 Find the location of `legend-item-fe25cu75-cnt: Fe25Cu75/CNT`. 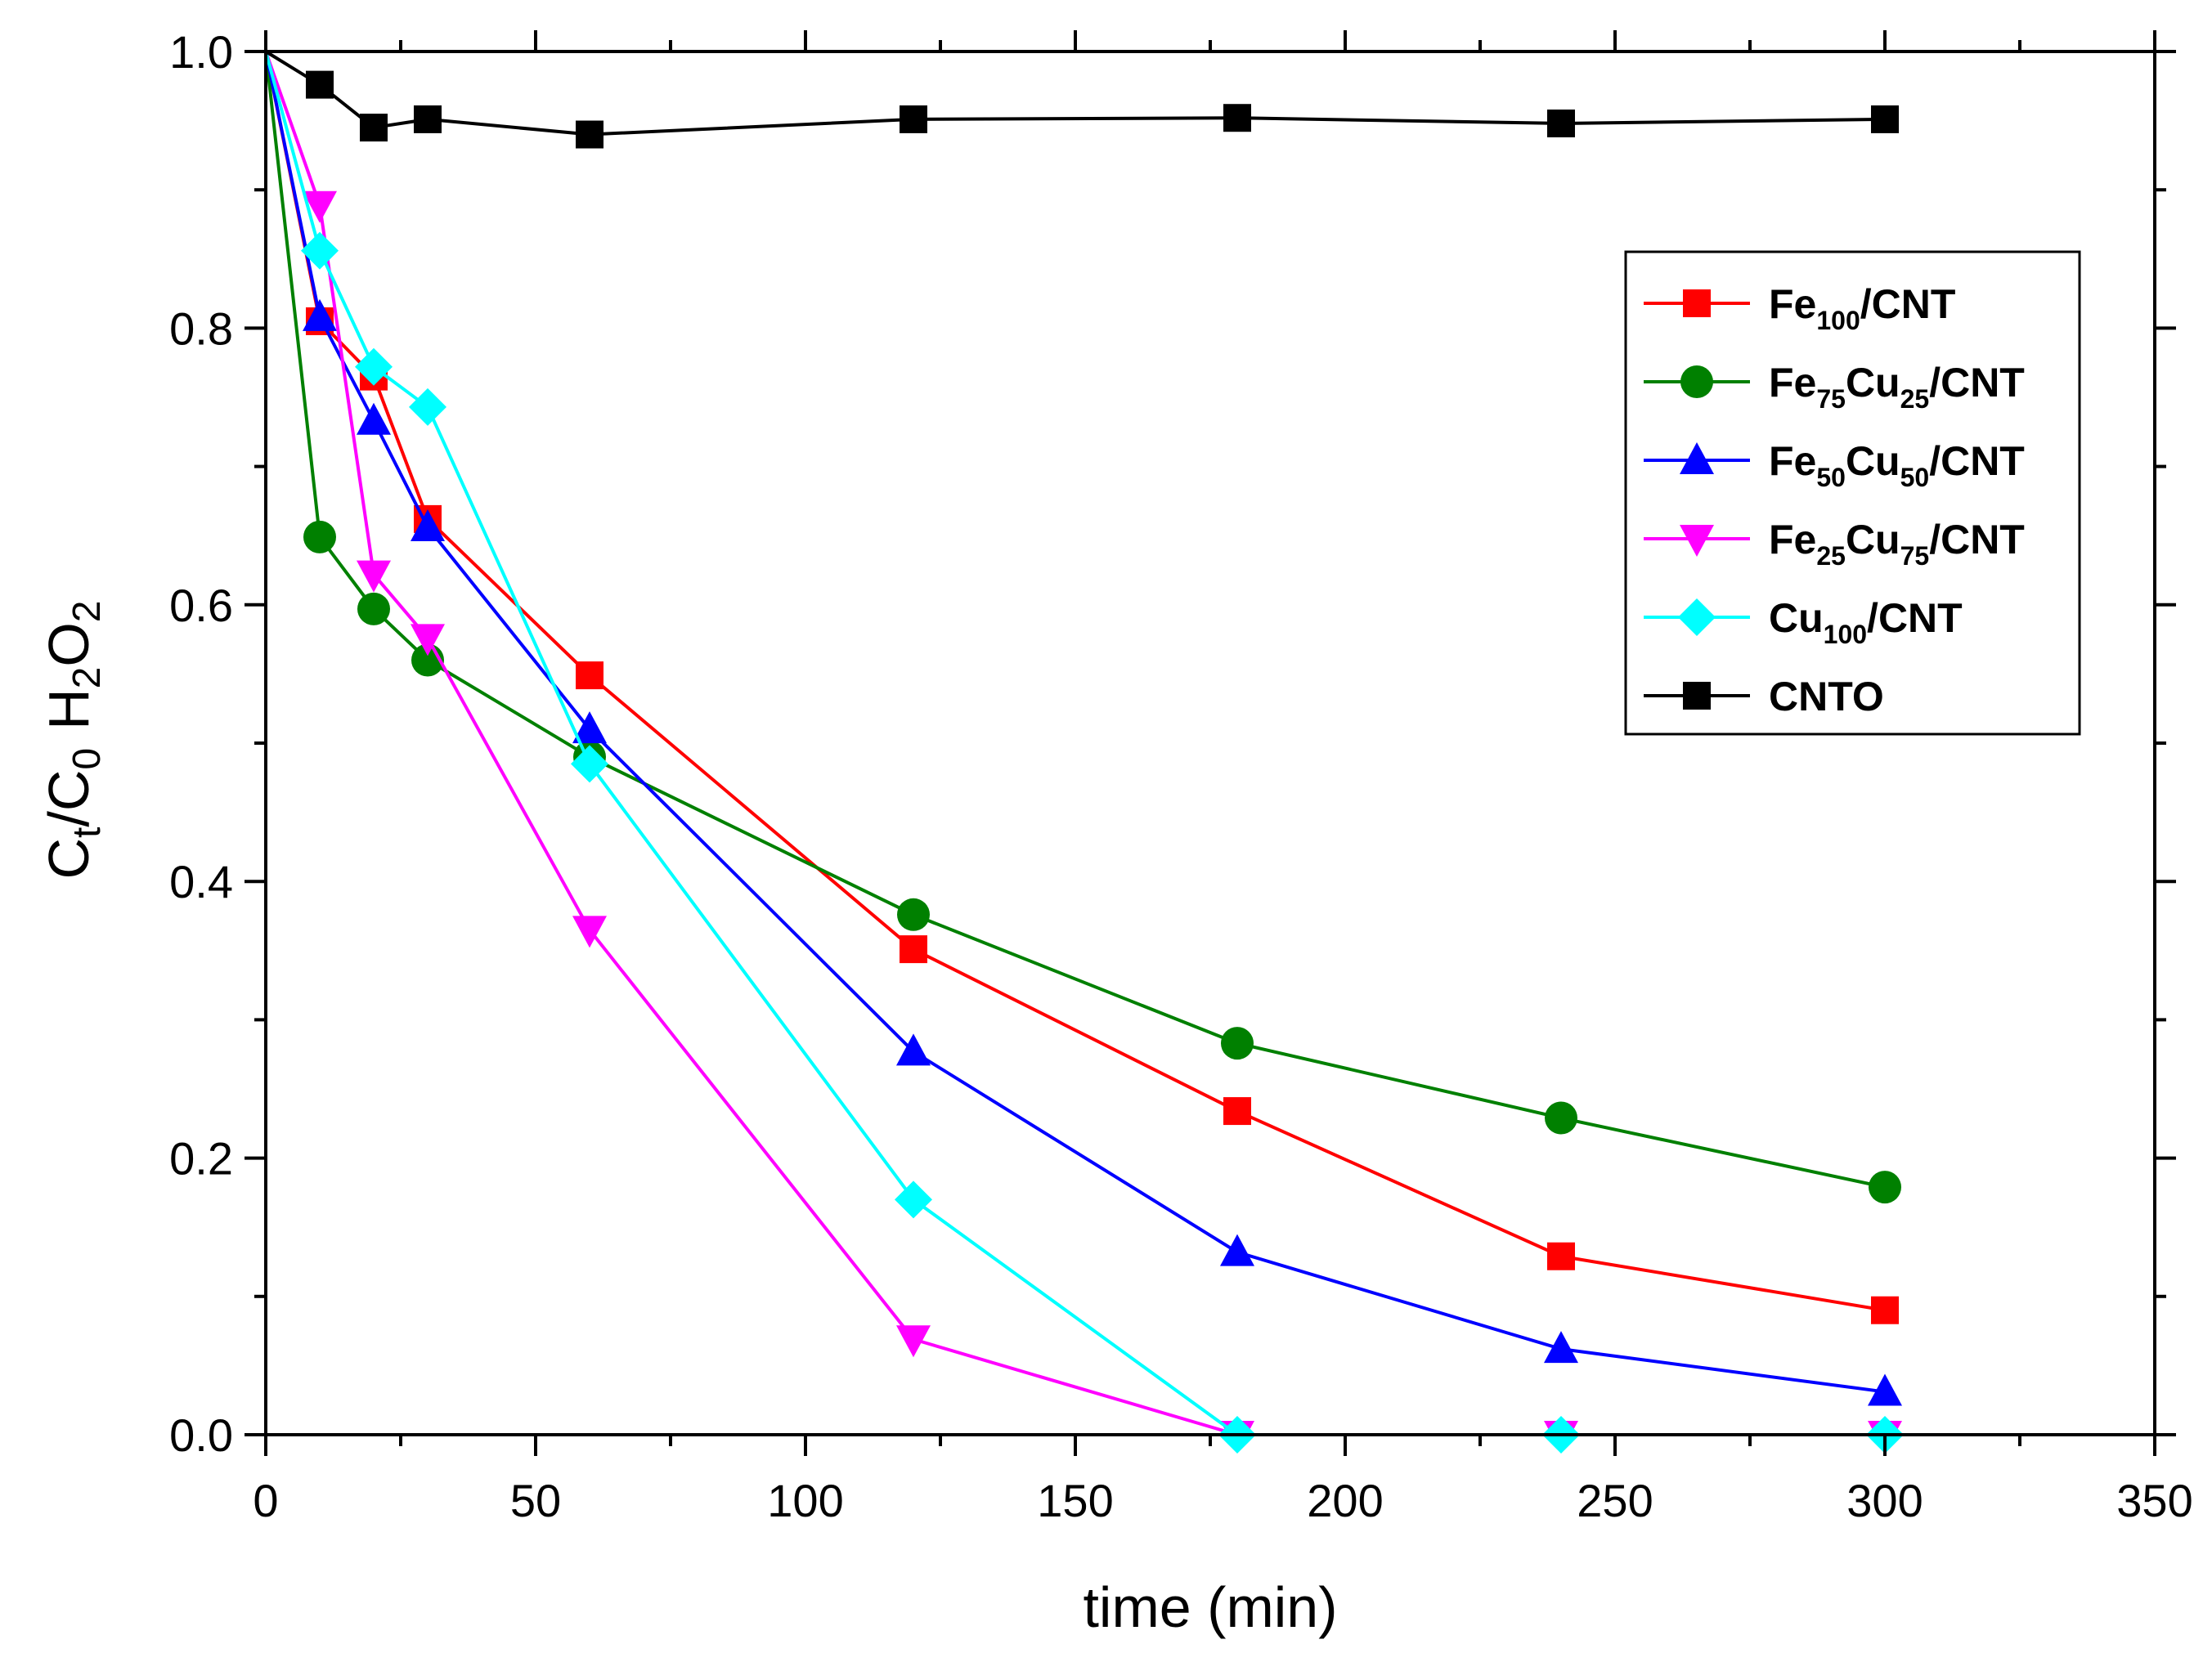

legend-item-fe25cu75-cnt: Fe25Cu75/CNT is located at coordinates (1834, 544).